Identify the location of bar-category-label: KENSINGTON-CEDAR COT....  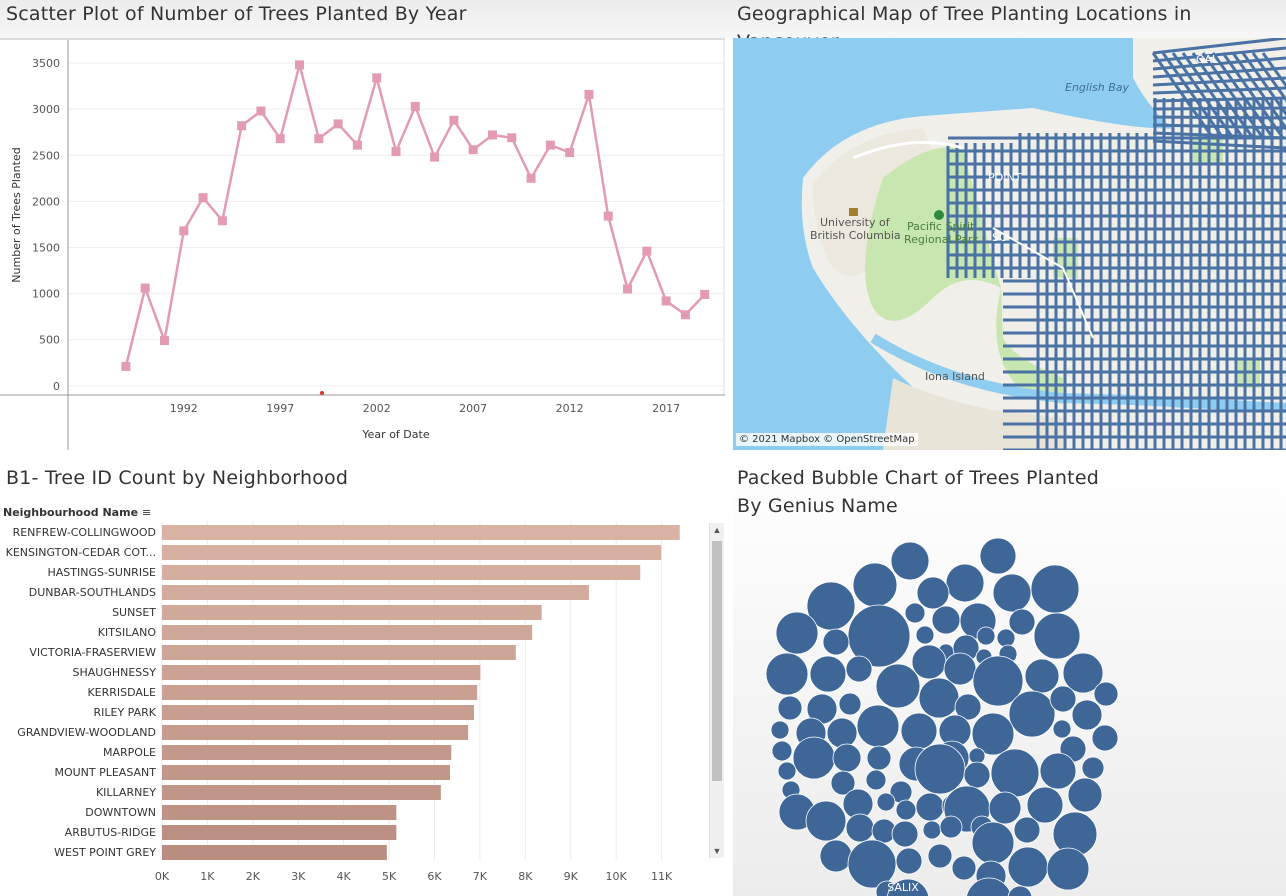
(81, 552).